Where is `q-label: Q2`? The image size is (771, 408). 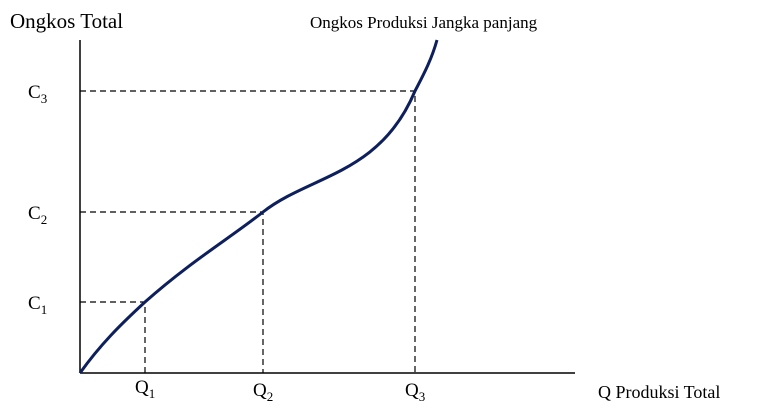 q-label: Q2 is located at coordinates (263, 392).